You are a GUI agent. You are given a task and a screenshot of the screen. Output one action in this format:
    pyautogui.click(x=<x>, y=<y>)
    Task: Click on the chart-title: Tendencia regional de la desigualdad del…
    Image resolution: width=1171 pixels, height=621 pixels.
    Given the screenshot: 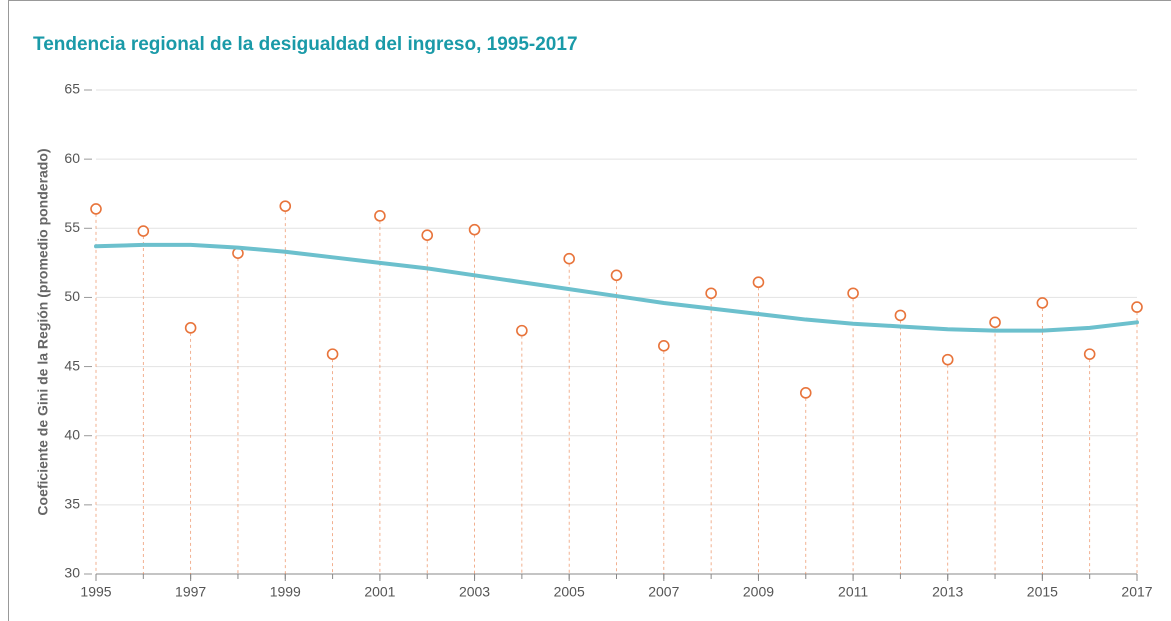 What is the action you would take?
    pyautogui.click(x=305, y=44)
    